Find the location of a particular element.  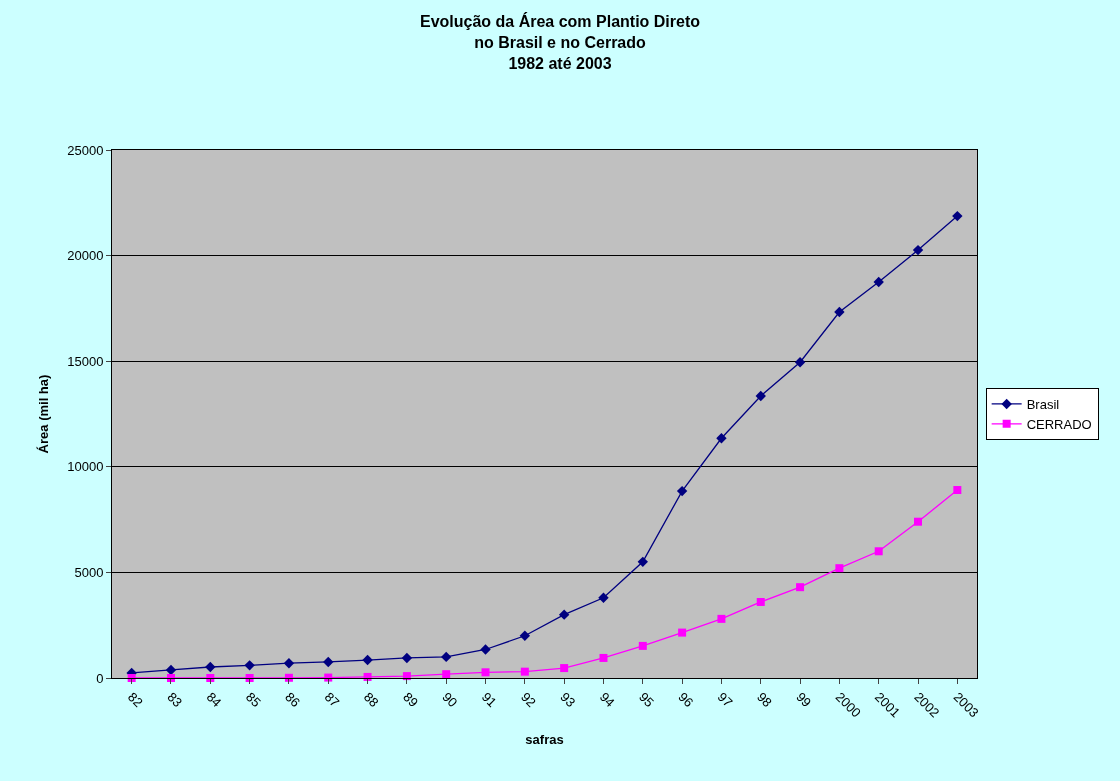

y-tick-label: 10000 is located at coordinates (85, 467).